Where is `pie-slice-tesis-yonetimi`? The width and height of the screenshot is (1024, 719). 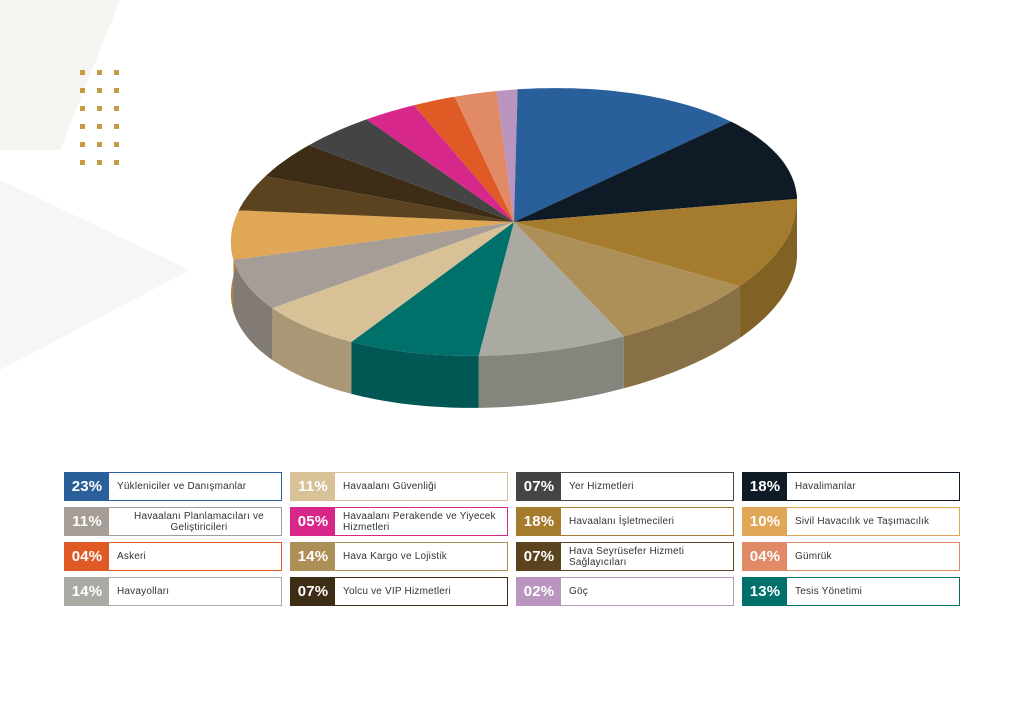
pie-slice-tesis-yonetimi is located at coordinates (432, 289).